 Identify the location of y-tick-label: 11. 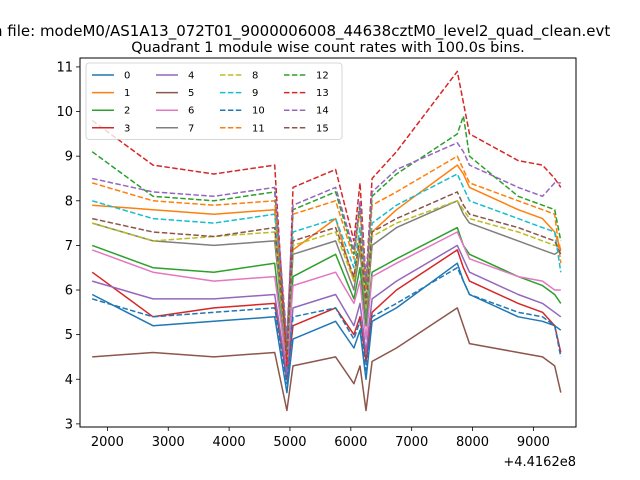
(64, 67).